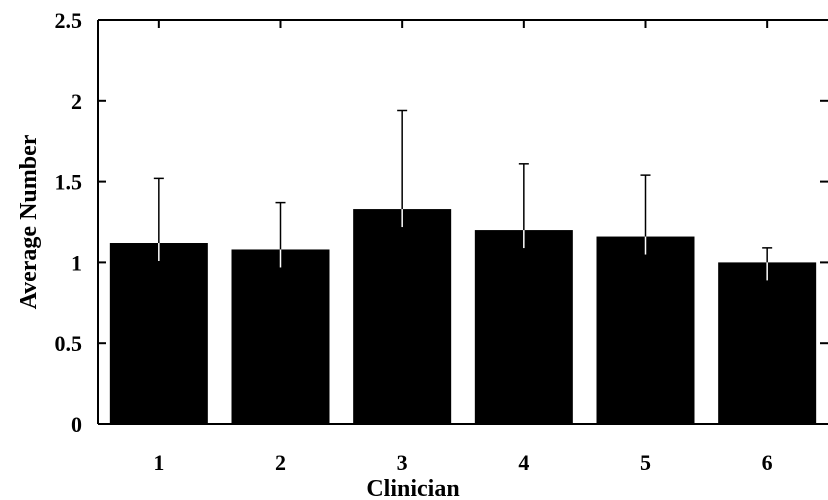  I want to click on y-tick-label: 1.5, so click(69, 182).